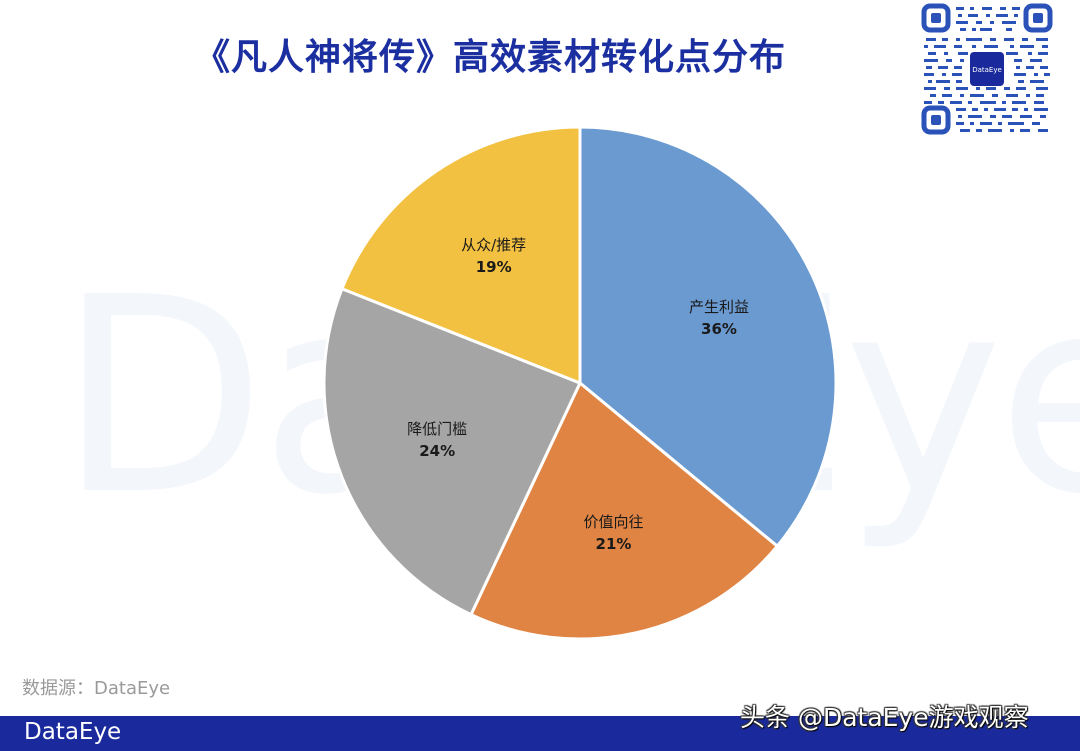  Describe the element at coordinates (73, 732) in the screenshot. I see `dataeye-logo: DataEye` at that location.